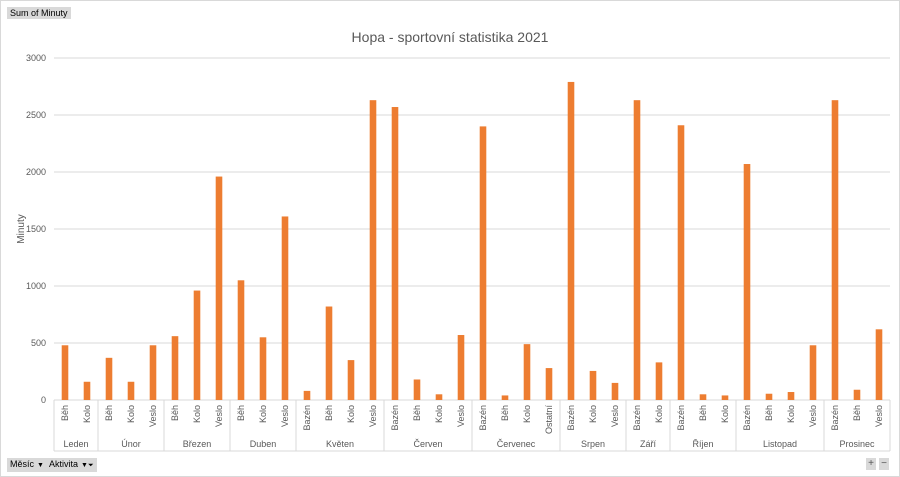 The image size is (900, 477). Describe the element at coordinates (549, 420) in the screenshot. I see `x-tick-label: Ostatní` at that location.